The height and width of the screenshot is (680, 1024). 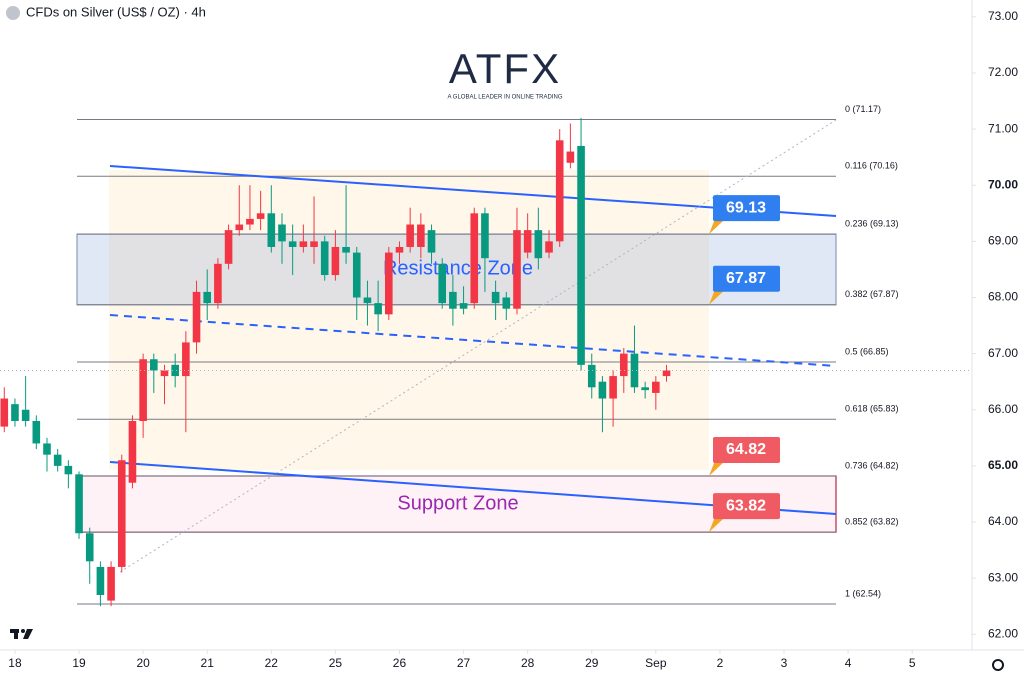 What do you see at coordinates (998, 665) in the screenshot?
I see `settings-icon` at bounding box center [998, 665].